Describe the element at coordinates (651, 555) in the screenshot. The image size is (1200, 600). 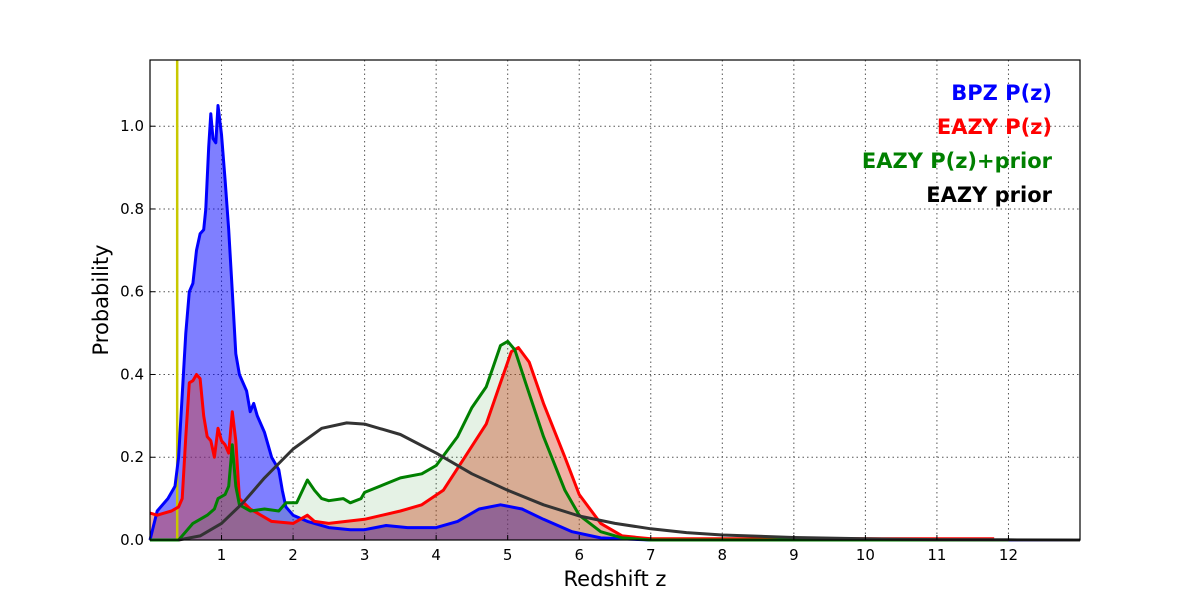
I see `x-tick-label: 7` at that location.